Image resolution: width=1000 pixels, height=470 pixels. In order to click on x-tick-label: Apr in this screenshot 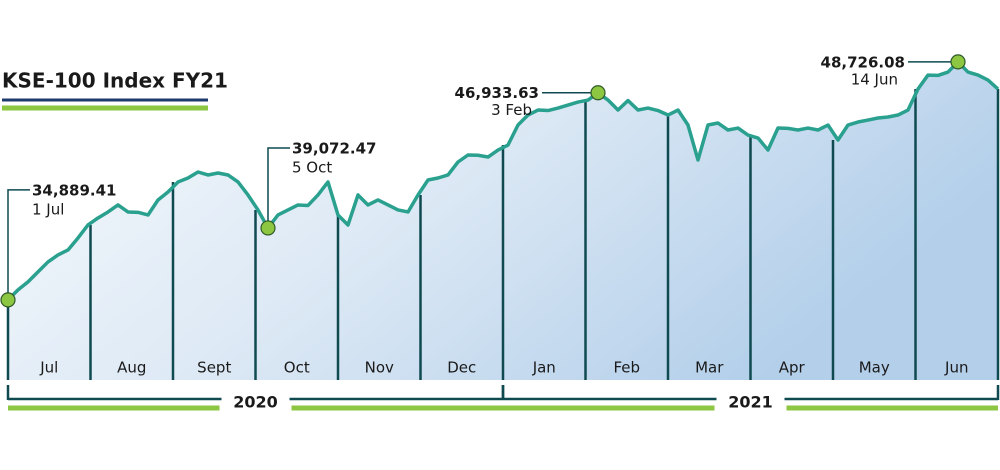, I will do `click(792, 368)`.